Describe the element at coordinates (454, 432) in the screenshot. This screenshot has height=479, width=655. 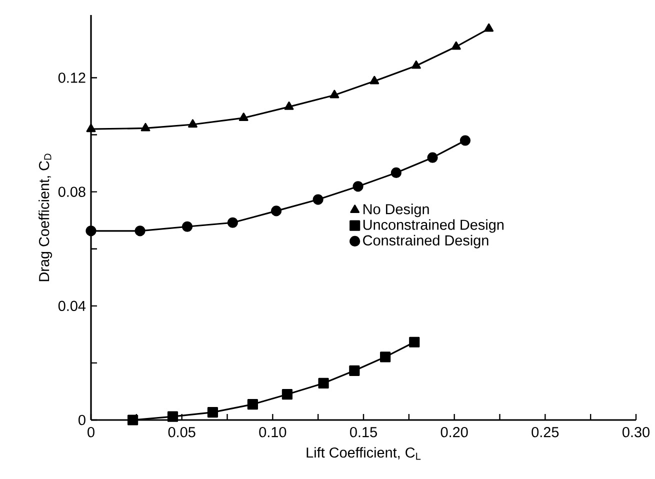
I see `x-tick-label: 0.20` at that location.